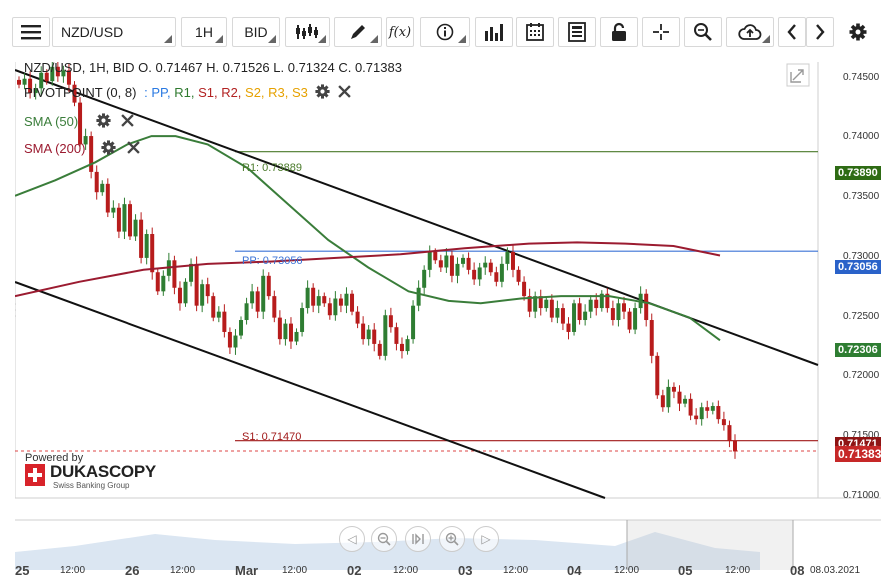  Describe the element at coordinates (31, 32) in the screenshot. I see `menu-icon` at that location.